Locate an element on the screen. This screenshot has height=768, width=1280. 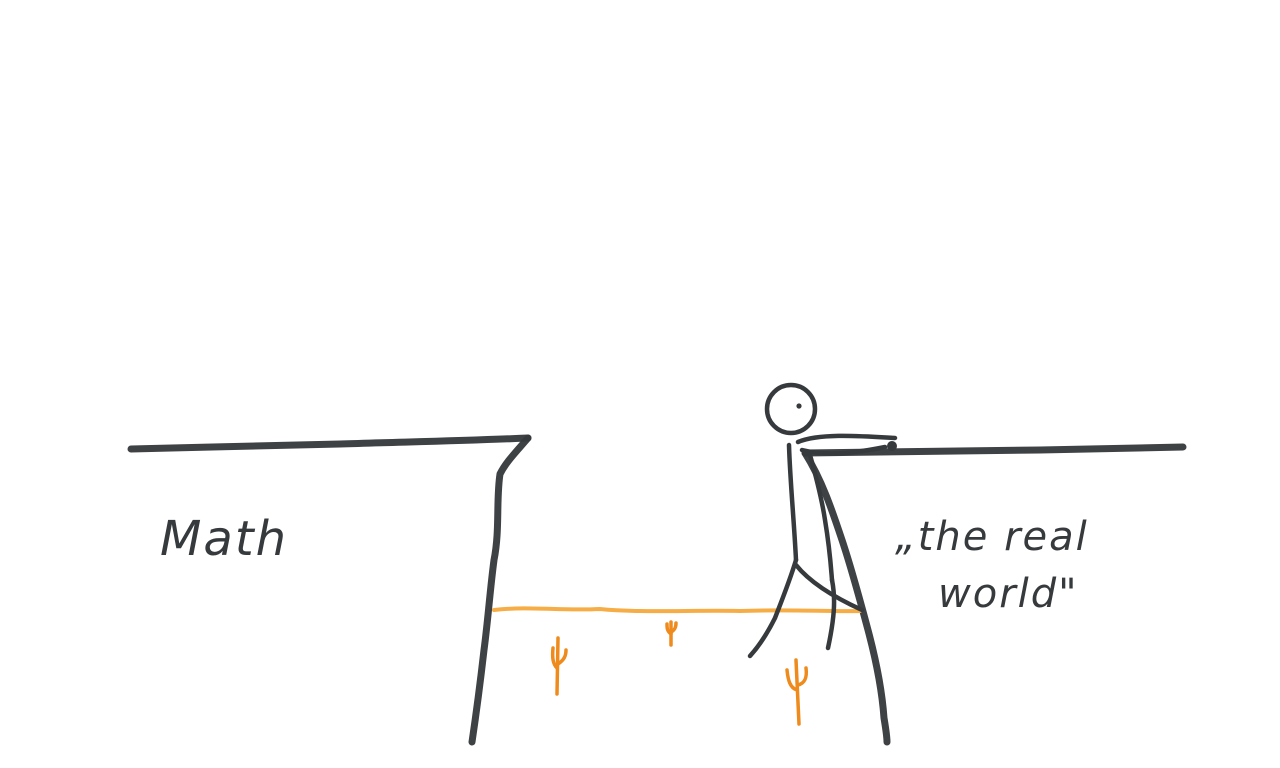
desert-ground is located at coordinates (677, 610).